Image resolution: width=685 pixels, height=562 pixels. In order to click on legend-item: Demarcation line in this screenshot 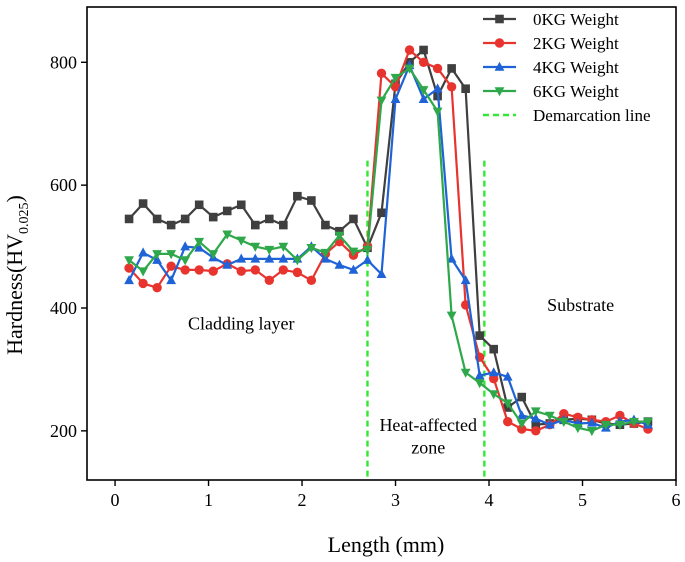, I will do `click(567, 115)`.